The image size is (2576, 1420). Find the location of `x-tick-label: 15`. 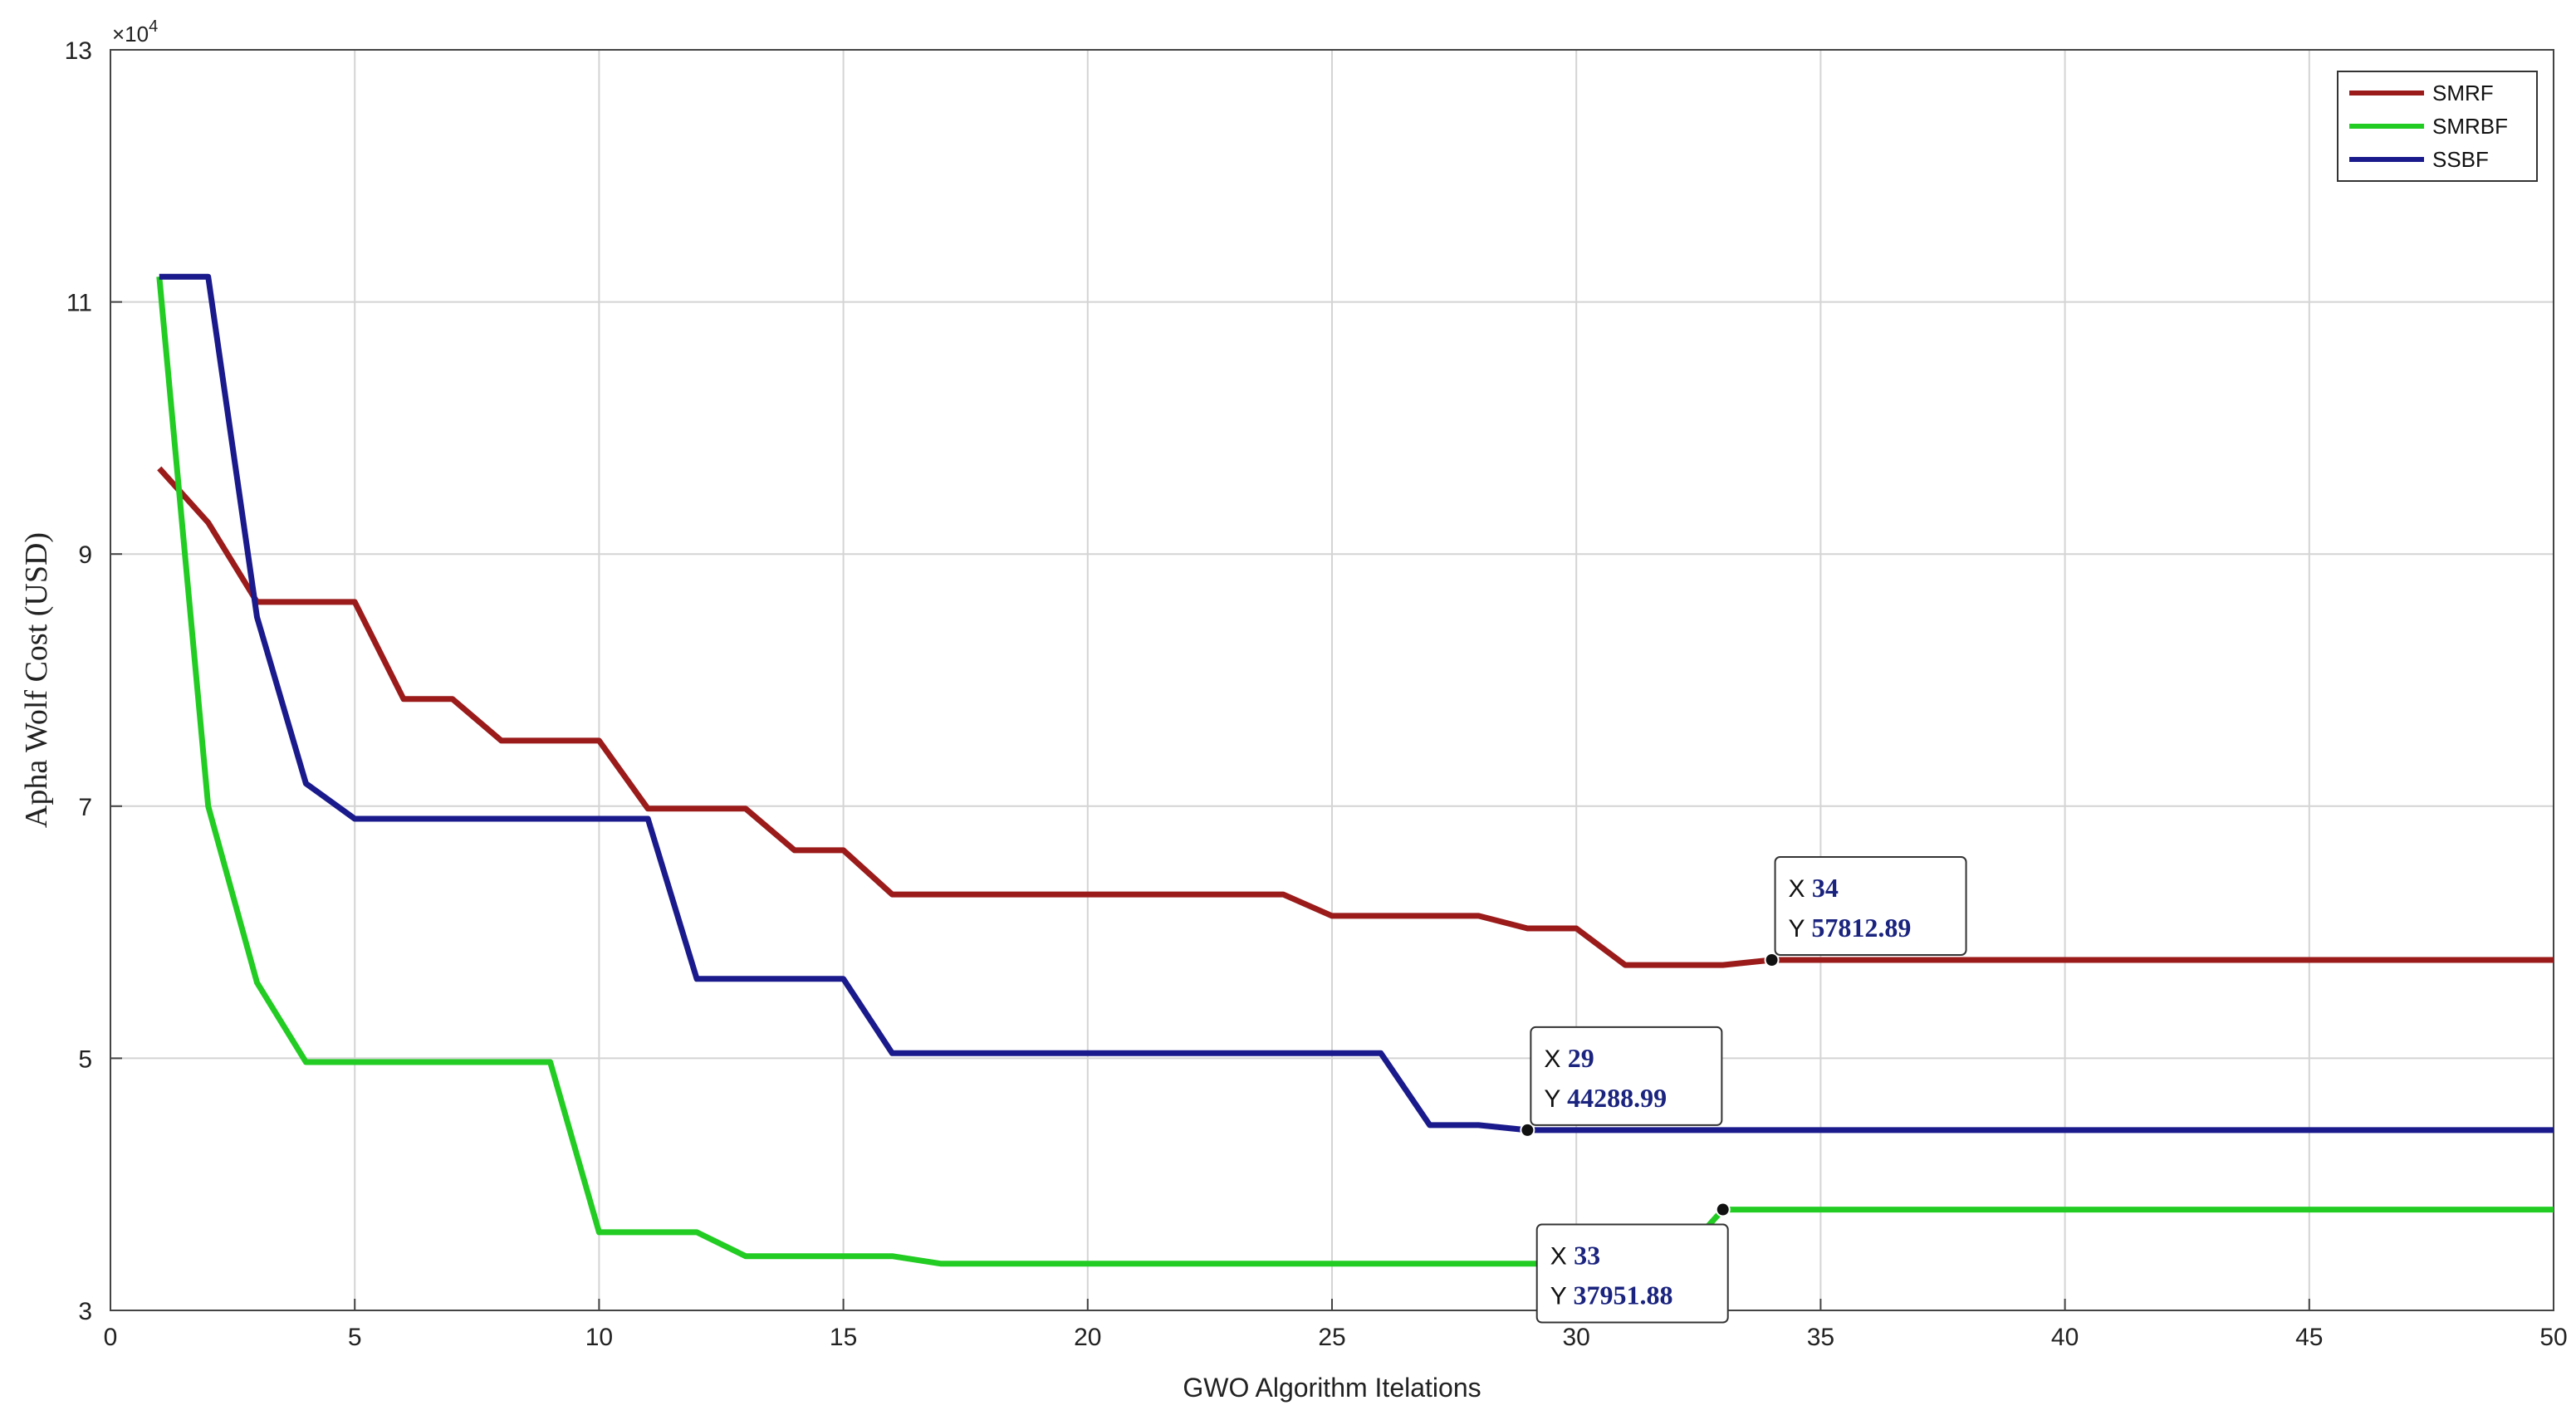

x-tick-label: 15 is located at coordinates (844, 1337).